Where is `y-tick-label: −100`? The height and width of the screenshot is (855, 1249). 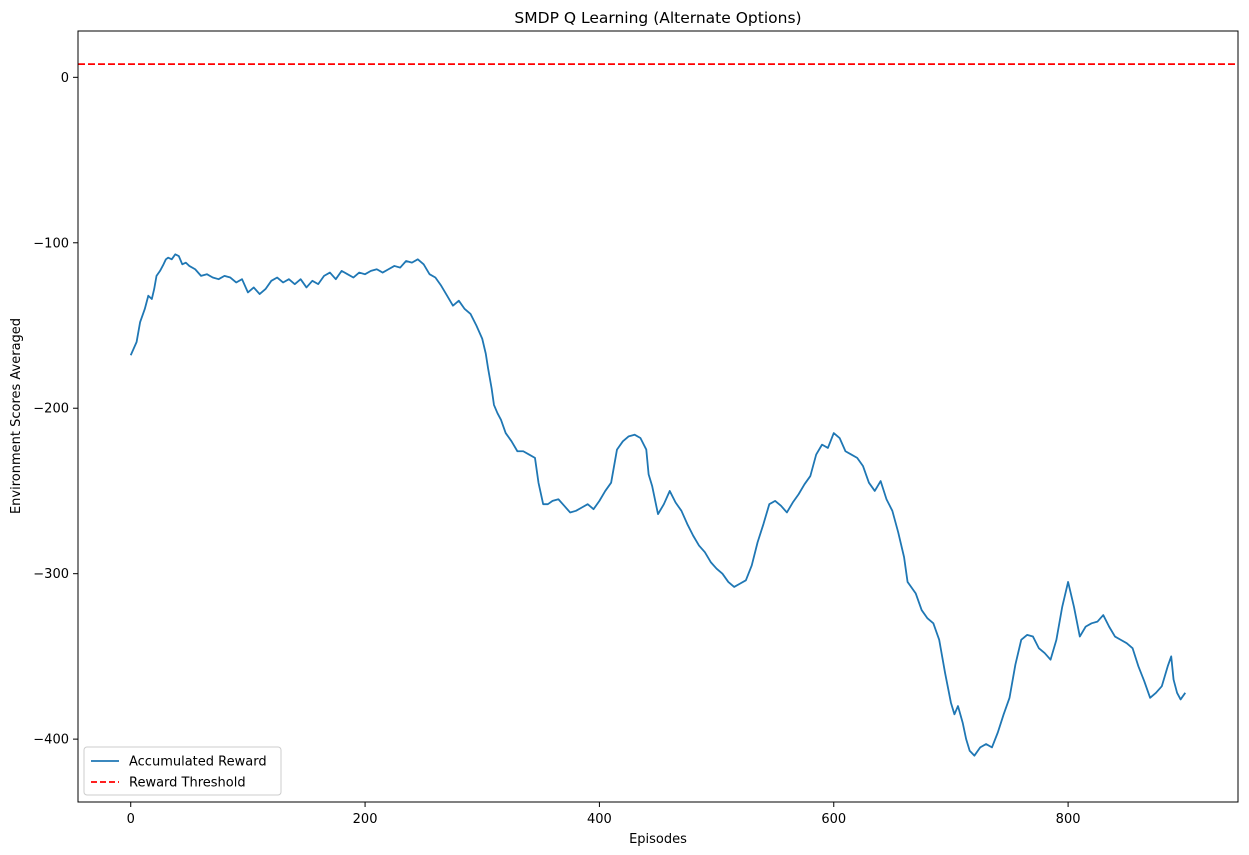
y-tick-label: −100 is located at coordinates (51, 243).